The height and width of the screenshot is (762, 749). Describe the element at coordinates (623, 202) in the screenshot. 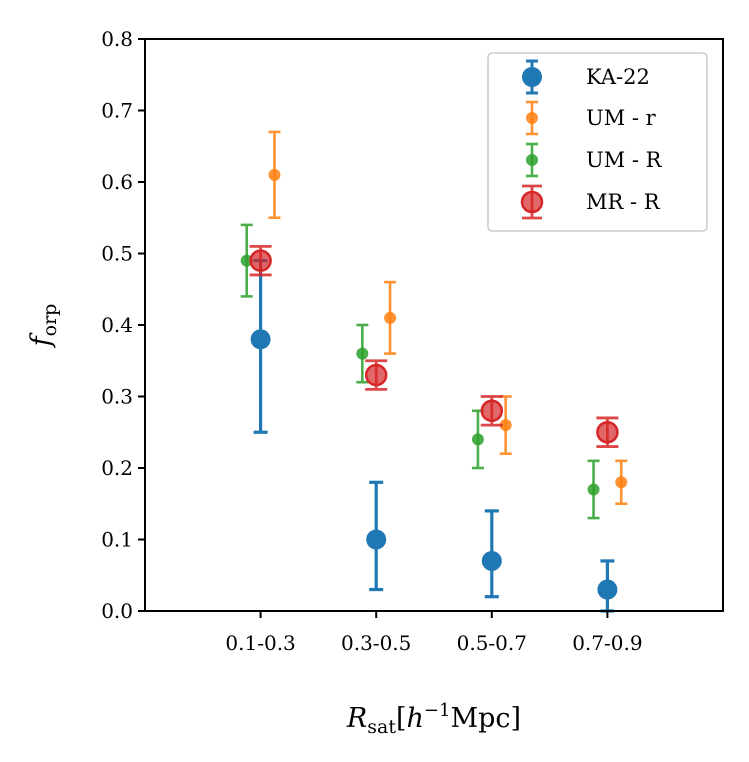

I see `legend-label: MR - R` at that location.